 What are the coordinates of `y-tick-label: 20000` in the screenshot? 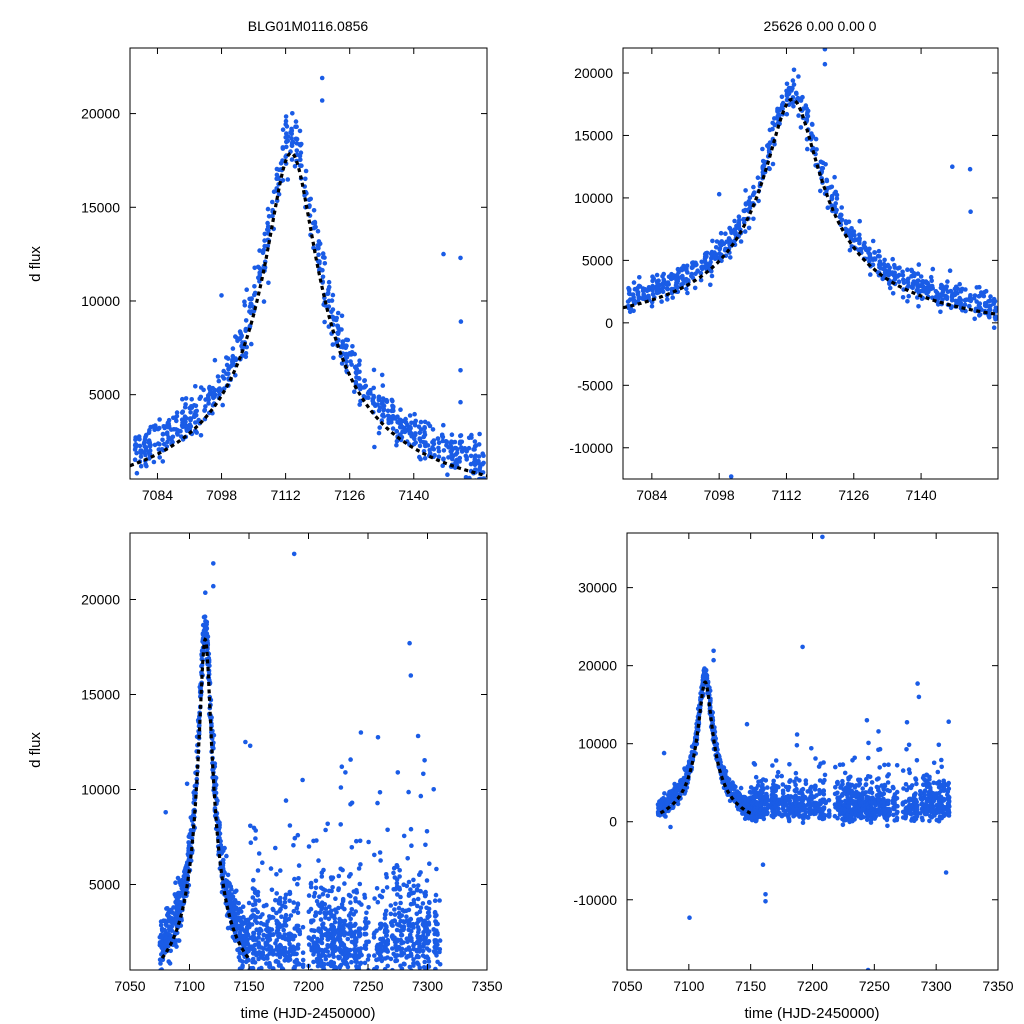 It's located at (593, 73).